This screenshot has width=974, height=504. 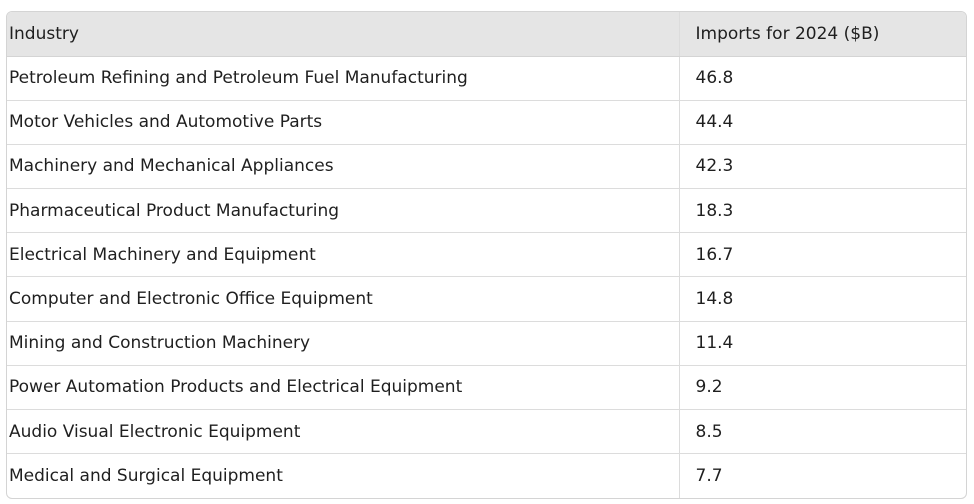 What do you see at coordinates (709, 476) in the screenshot?
I see `cell-imports: 7.7` at bounding box center [709, 476].